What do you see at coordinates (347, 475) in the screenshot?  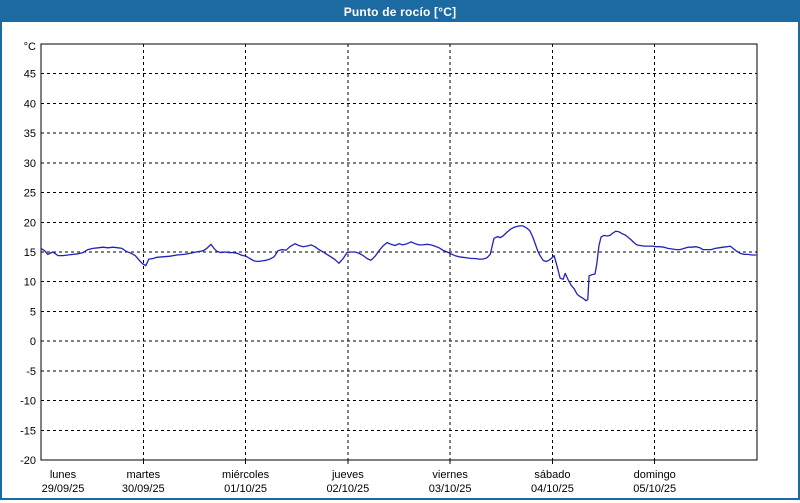 I see `x-day-label: jueves` at bounding box center [347, 475].